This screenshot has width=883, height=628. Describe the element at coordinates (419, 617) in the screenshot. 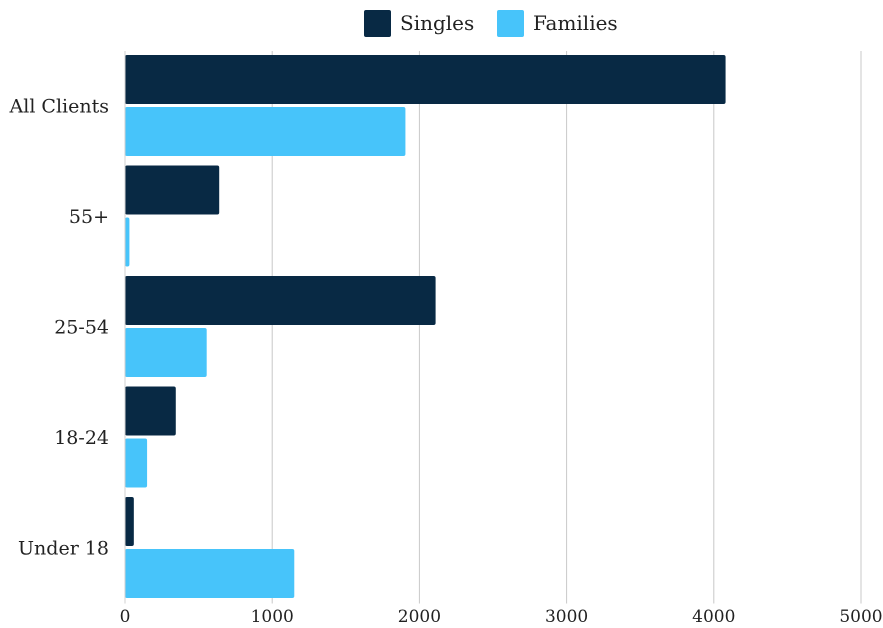

I see `x-tick-label-2000: 2000` at that location.